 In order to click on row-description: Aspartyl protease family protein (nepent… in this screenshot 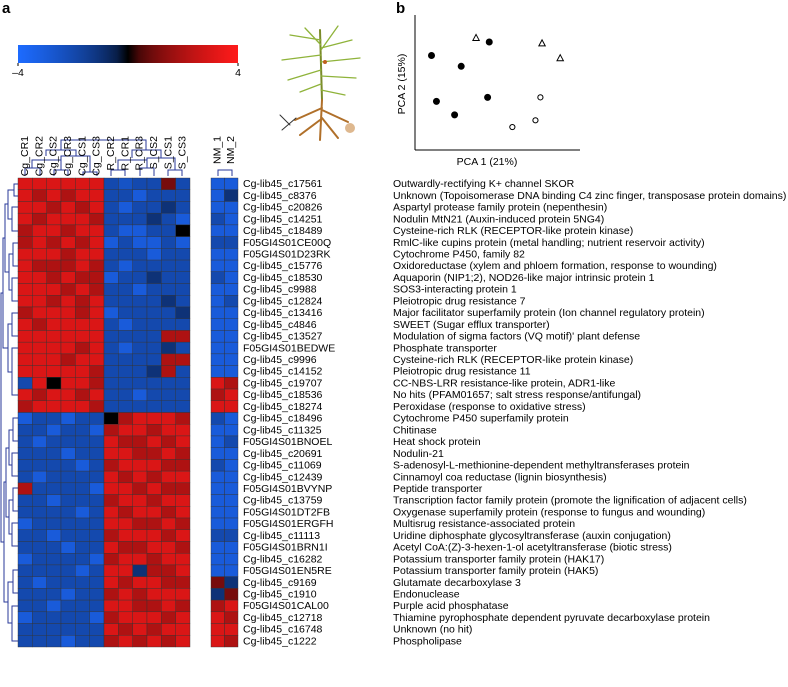, I will do `click(500, 208)`.